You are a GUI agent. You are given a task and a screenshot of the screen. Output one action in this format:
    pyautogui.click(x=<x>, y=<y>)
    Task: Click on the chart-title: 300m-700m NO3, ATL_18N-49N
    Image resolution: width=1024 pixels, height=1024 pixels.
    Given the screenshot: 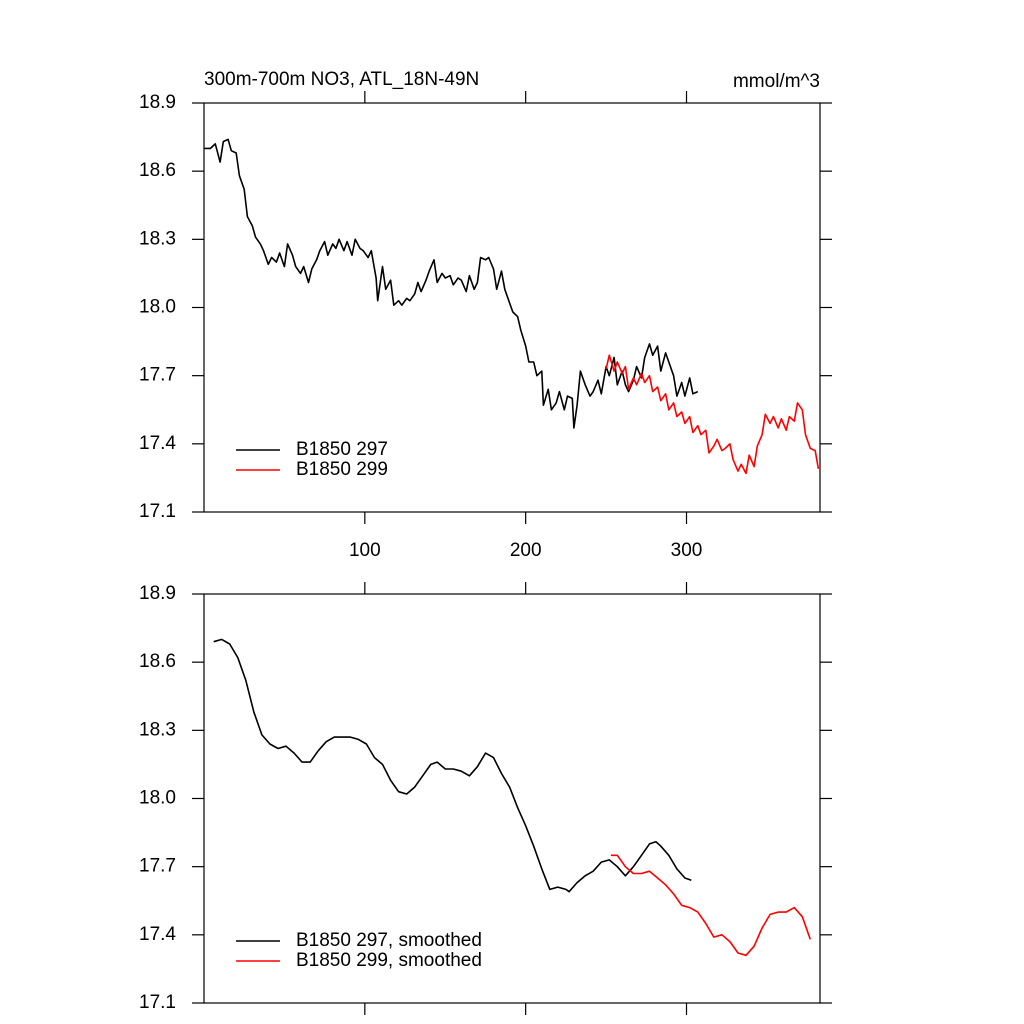 What is the action you would take?
    pyautogui.click(x=341, y=79)
    